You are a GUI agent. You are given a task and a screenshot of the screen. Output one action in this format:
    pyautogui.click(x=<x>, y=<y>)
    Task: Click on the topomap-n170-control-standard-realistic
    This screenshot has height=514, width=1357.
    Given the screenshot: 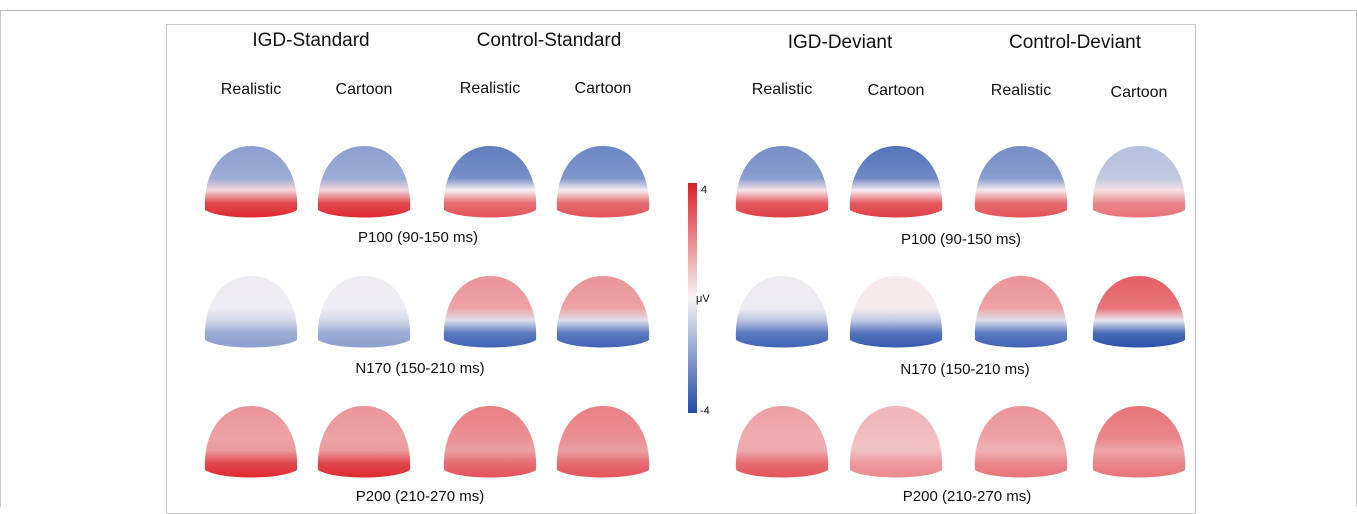 What is the action you would take?
    pyautogui.click(x=490, y=312)
    